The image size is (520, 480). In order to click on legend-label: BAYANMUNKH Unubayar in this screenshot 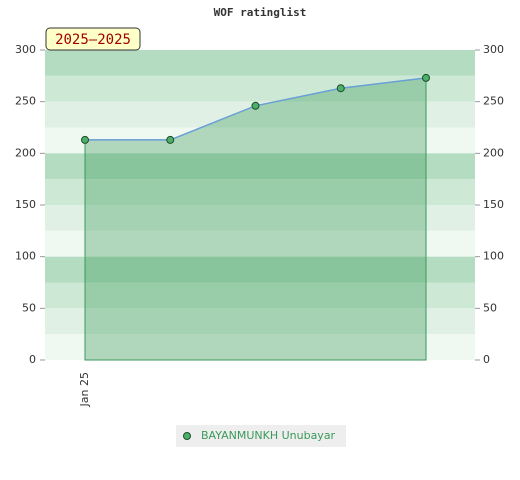, I will do `click(268, 435)`.